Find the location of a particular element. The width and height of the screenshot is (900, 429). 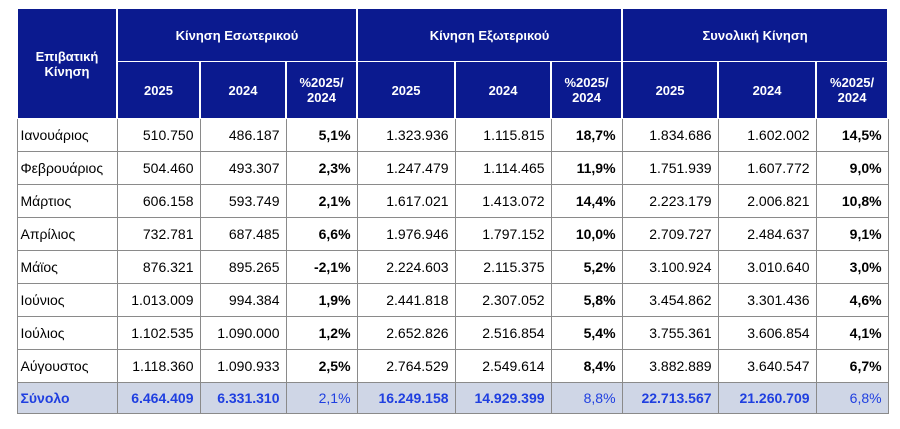

value-cell: 14.929.399 is located at coordinates (503, 398).